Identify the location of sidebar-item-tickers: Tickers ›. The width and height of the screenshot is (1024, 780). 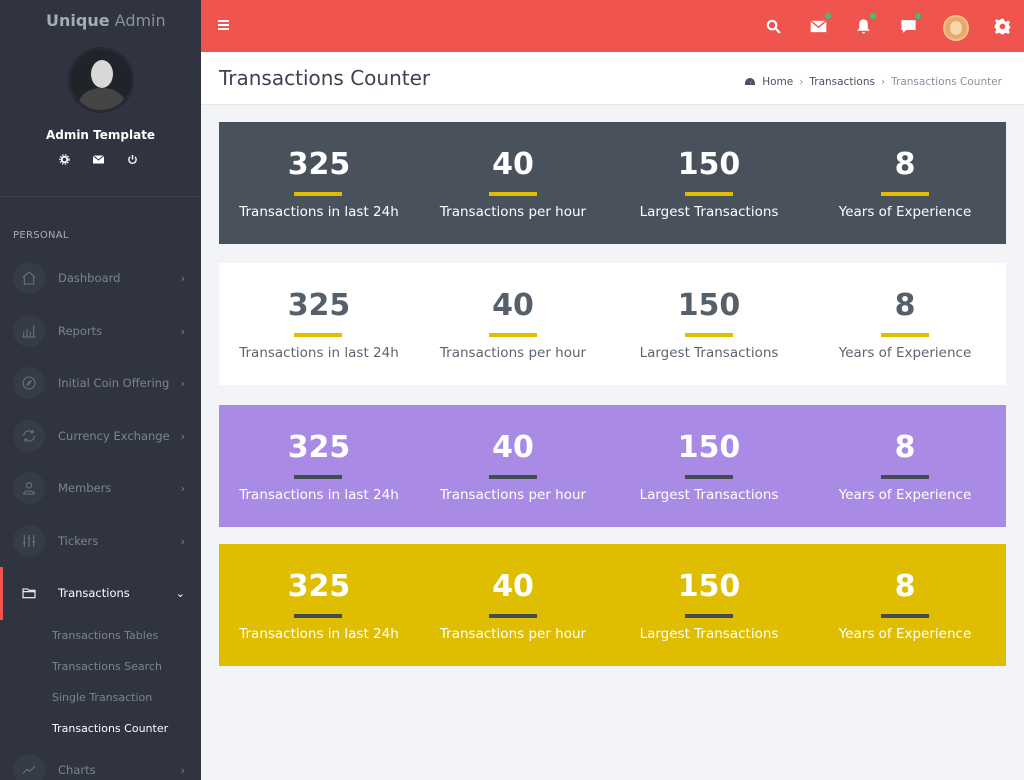
(100, 541).